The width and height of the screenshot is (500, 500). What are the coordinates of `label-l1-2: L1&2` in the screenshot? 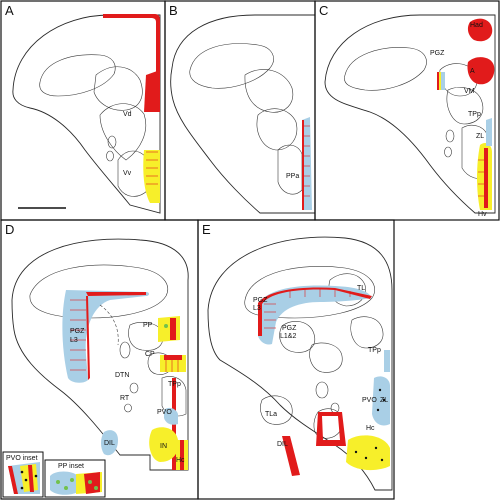 It's located at (288, 336).